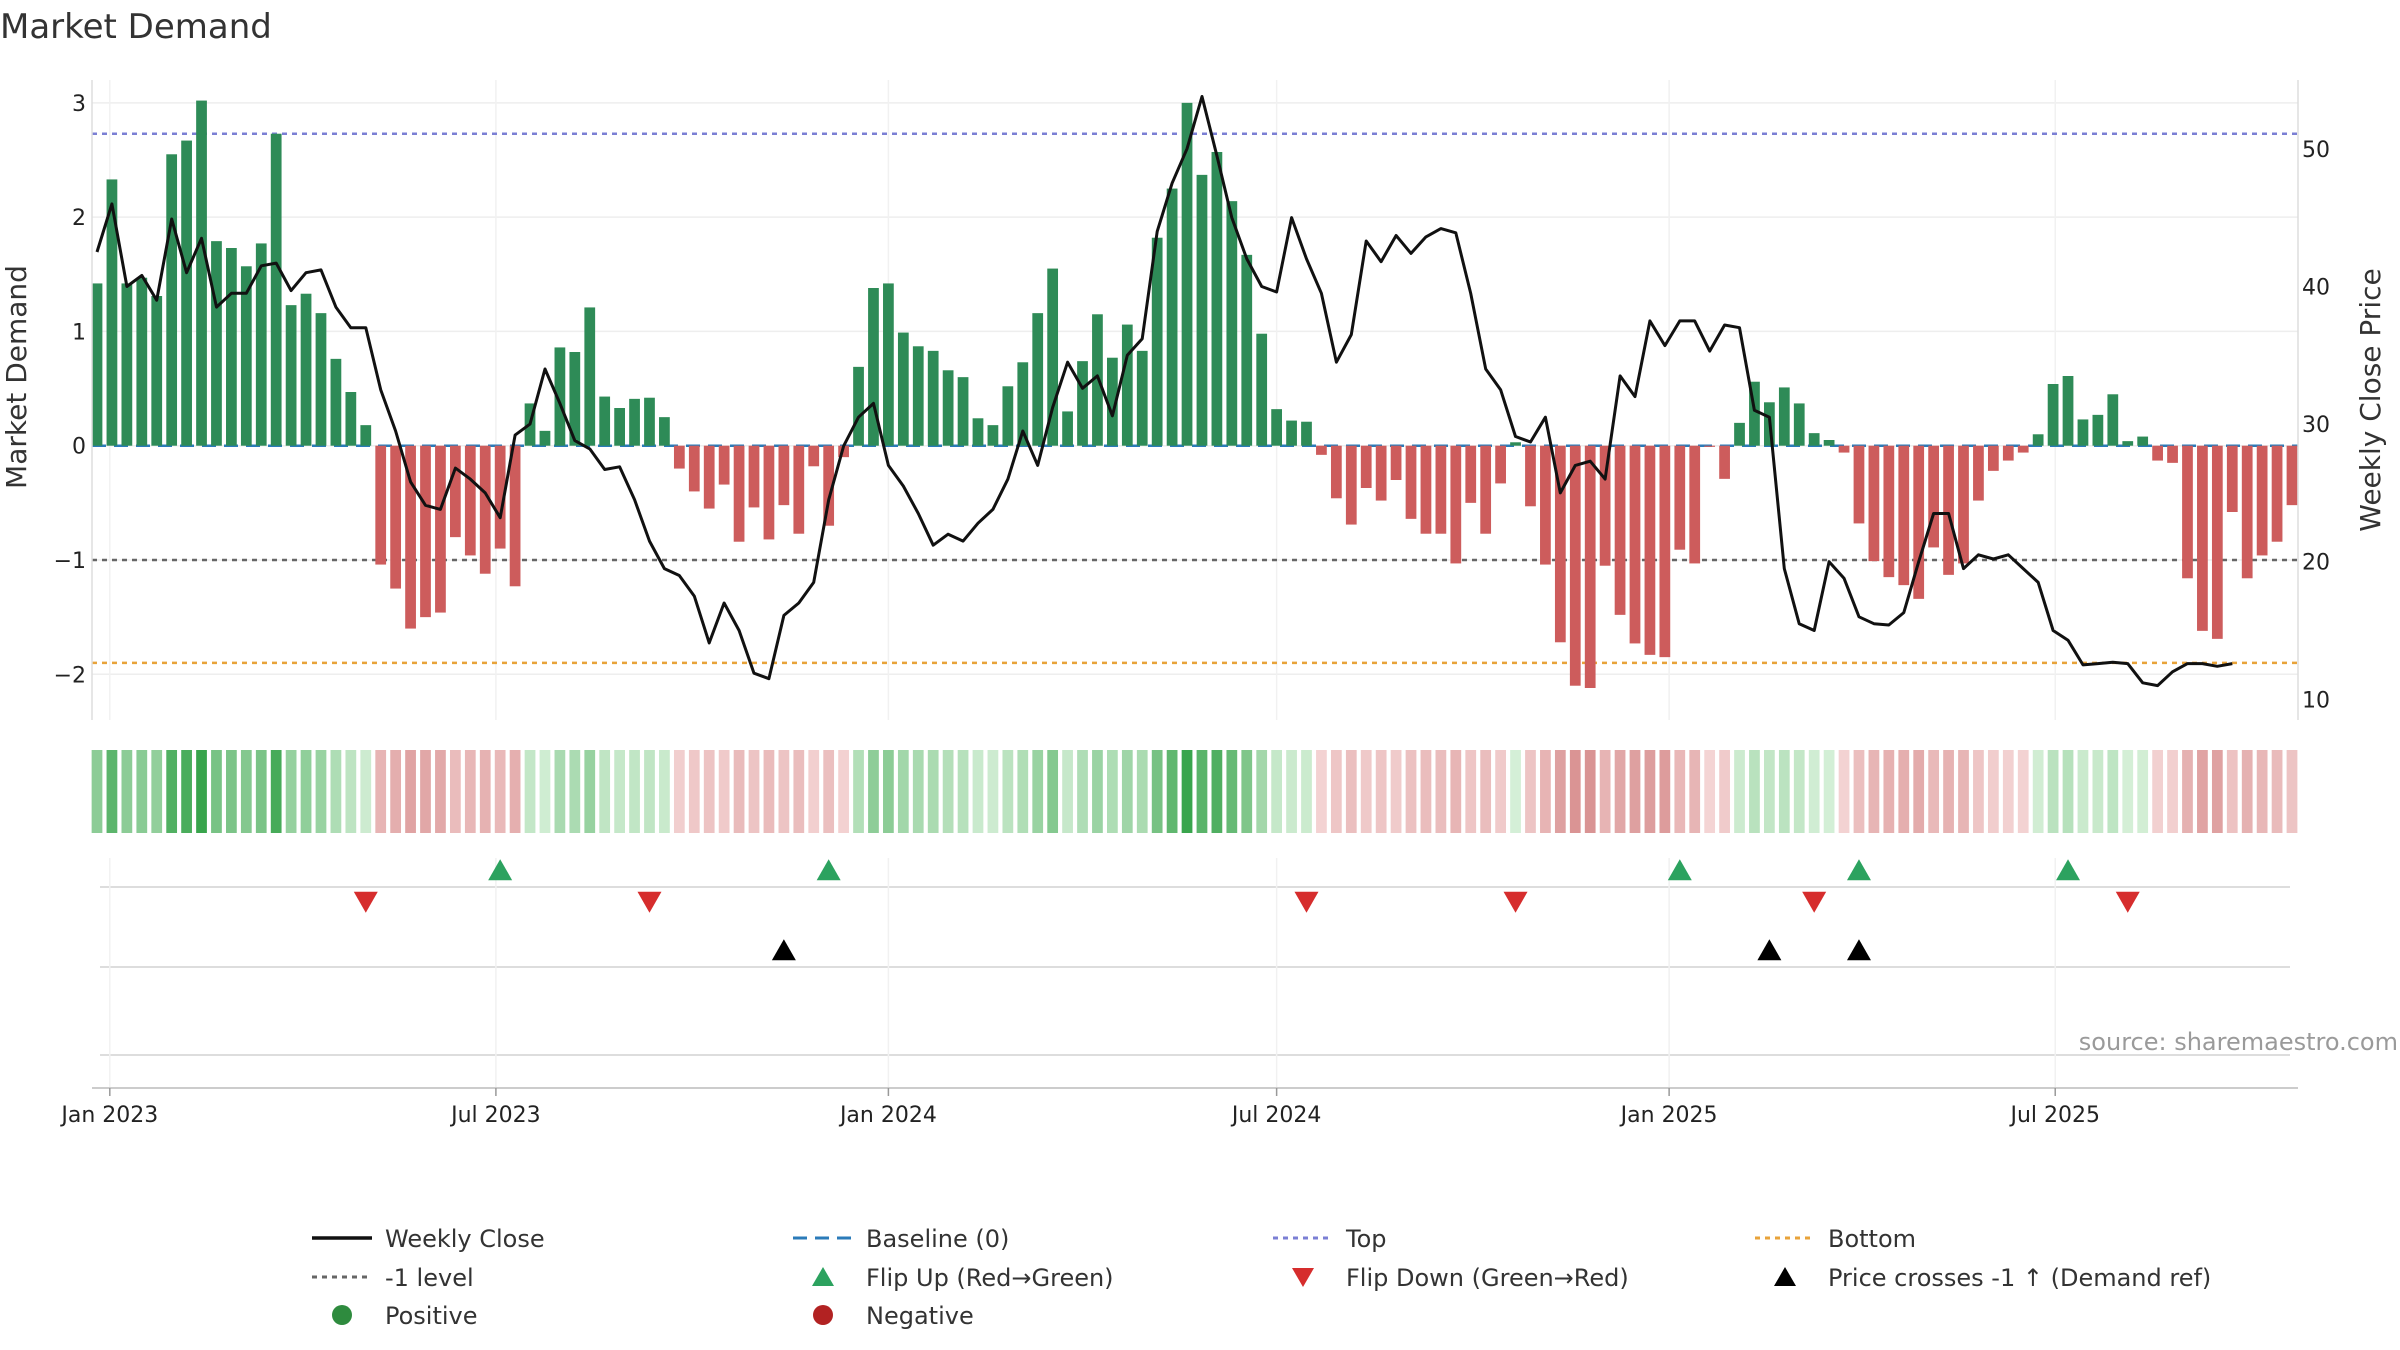 The image size is (2400, 1350). I want to click on legend-label: Negative, so click(920, 1316).